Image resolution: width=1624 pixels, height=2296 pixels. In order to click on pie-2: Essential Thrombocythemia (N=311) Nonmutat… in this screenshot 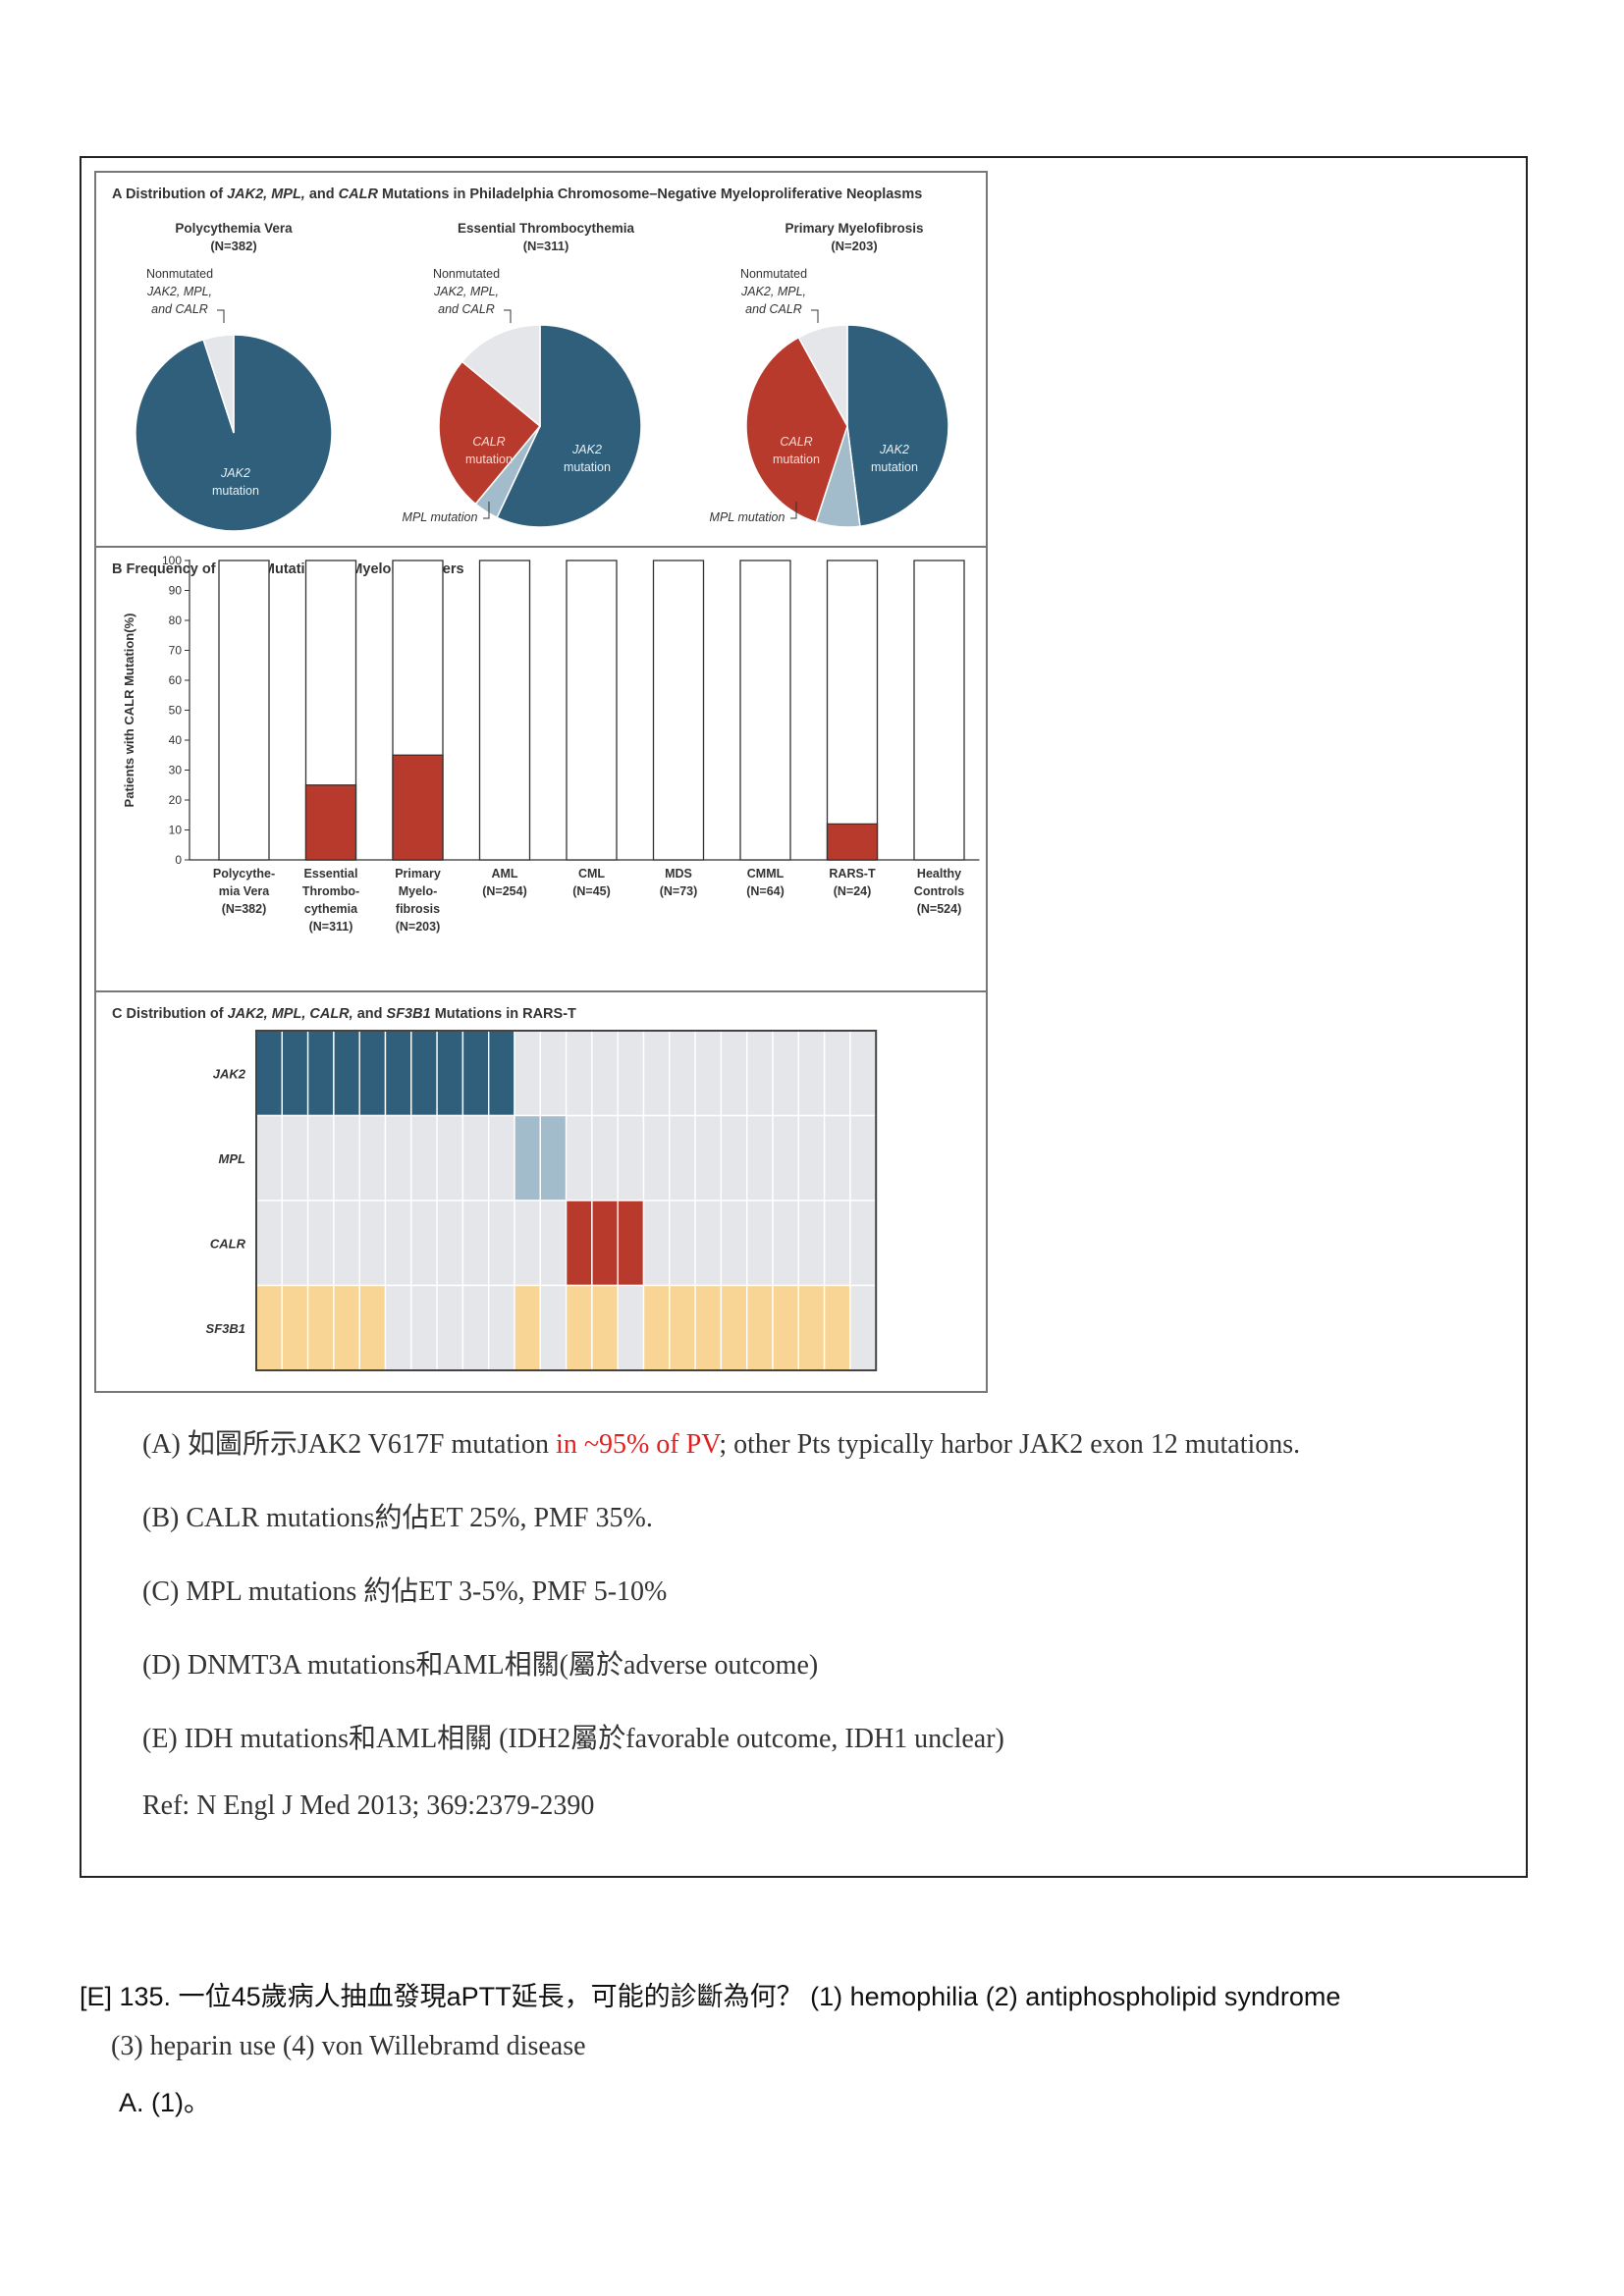, I will do `click(522, 374)`.